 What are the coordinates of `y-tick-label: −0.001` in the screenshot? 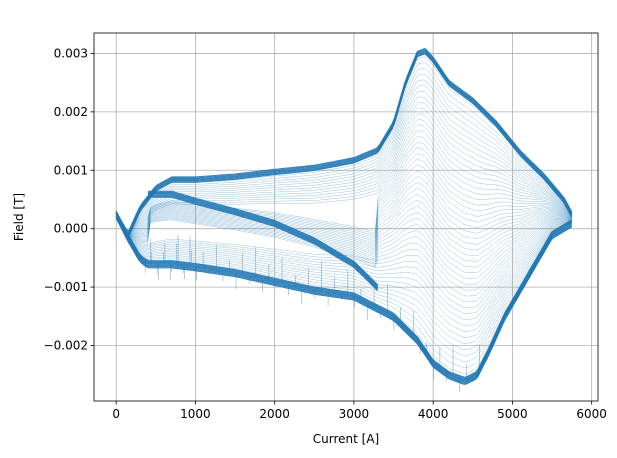 It's located at (66, 287).